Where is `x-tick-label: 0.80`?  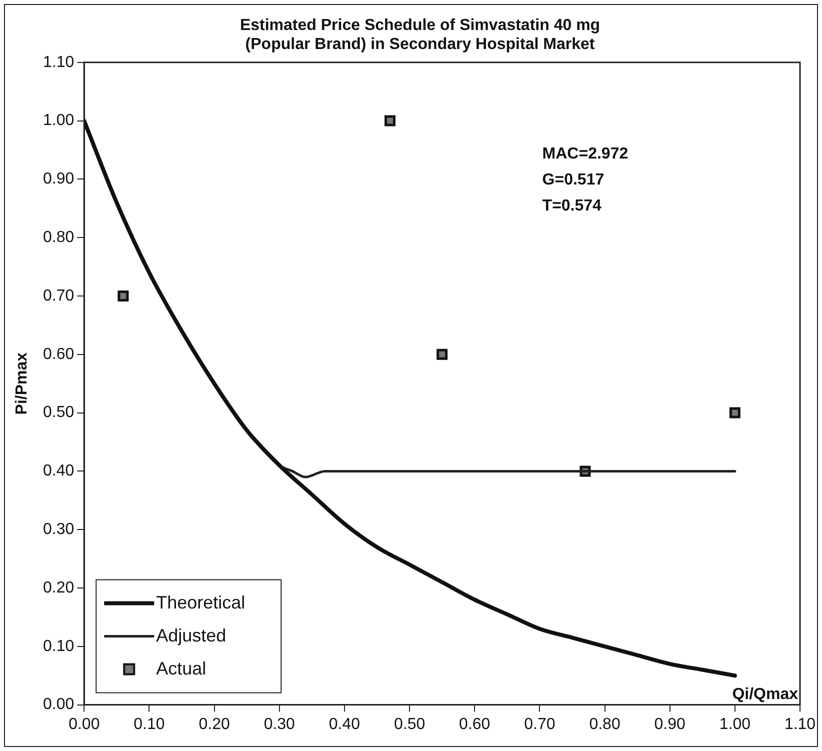 x-tick-label: 0.80 is located at coordinates (604, 724).